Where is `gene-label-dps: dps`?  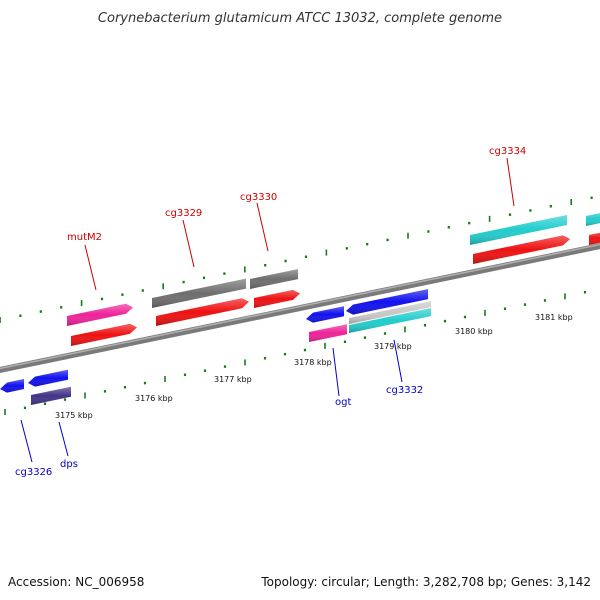
gene-label-dps: dps is located at coordinates (69, 464).